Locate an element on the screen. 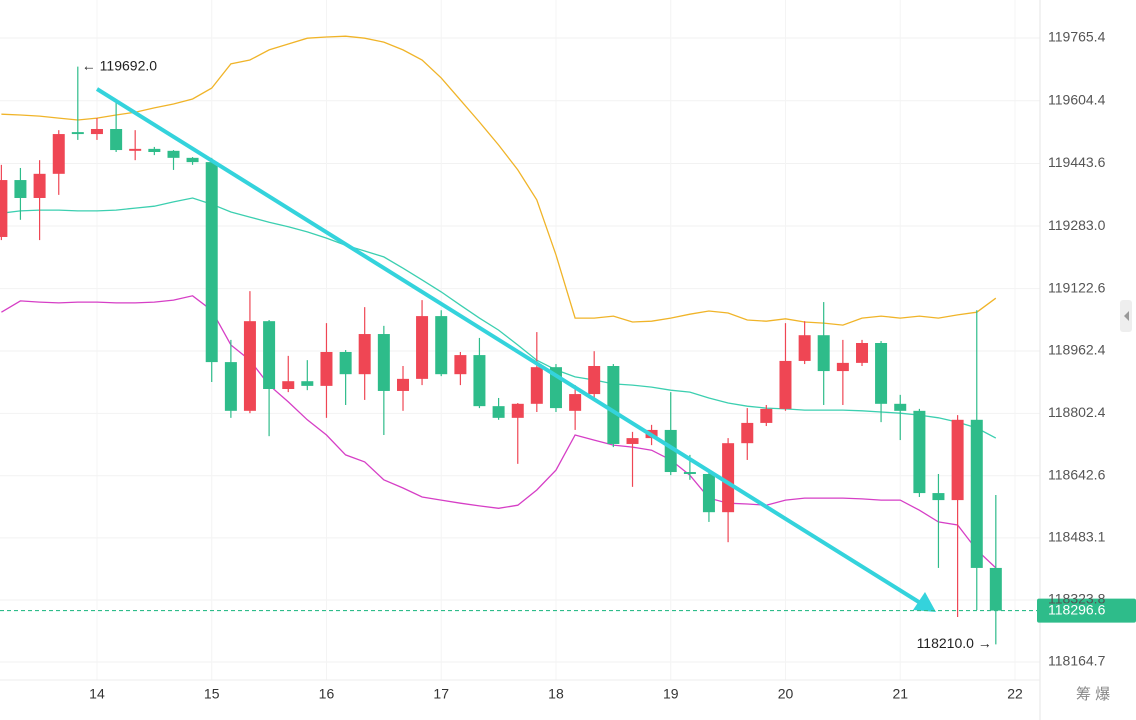  x-tick-label: 14 is located at coordinates (97, 694).